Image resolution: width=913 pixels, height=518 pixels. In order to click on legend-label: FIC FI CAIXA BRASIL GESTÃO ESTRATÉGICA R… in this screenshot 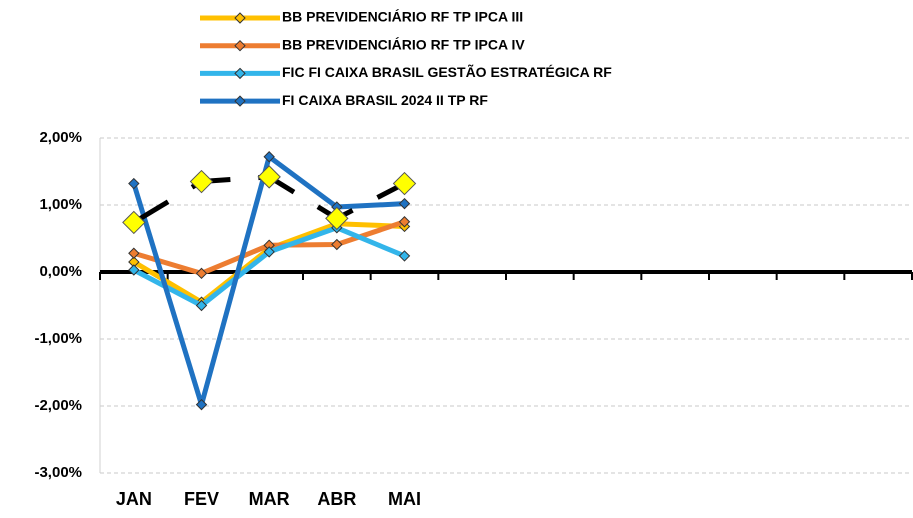, I will do `click(447, 71)`.